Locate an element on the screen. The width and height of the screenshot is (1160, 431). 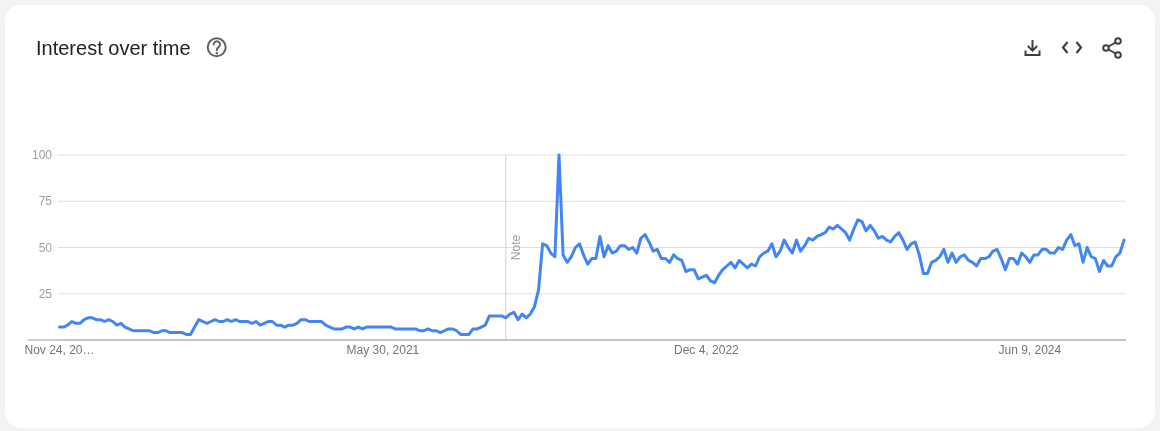
x-tick-label: May 30, 2021 is located at coordinates (383, 350).